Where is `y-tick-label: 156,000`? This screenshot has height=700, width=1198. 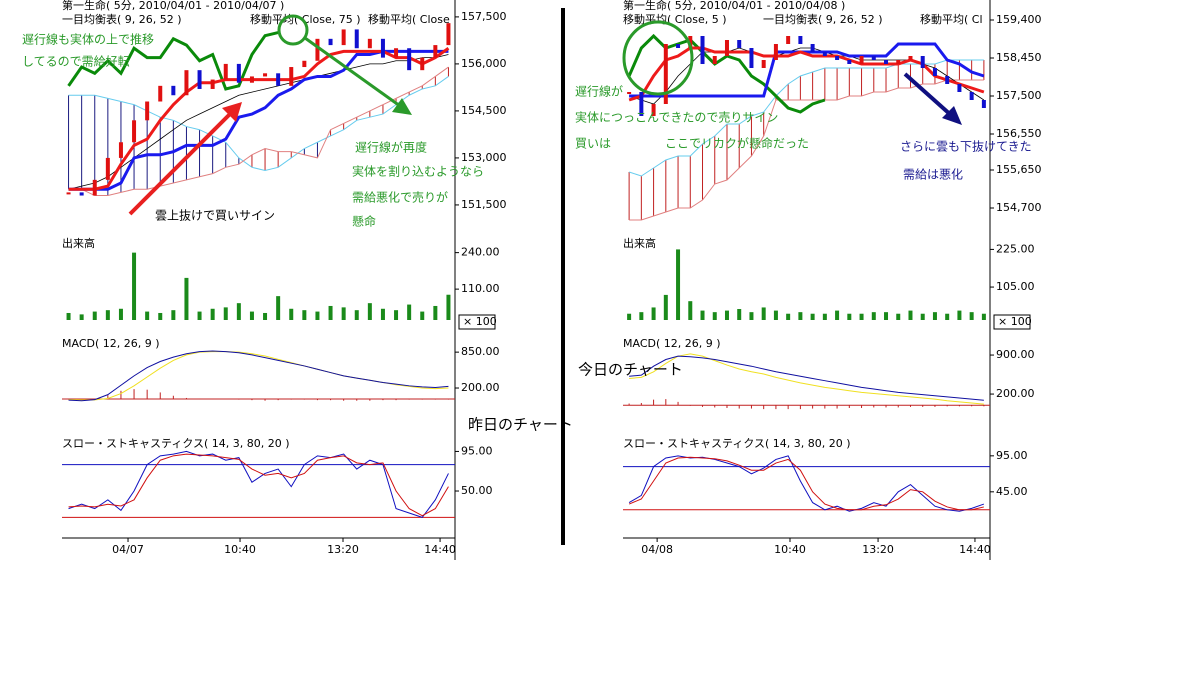
y-tick-label: 156,000 is located at coordinates (484, 63).